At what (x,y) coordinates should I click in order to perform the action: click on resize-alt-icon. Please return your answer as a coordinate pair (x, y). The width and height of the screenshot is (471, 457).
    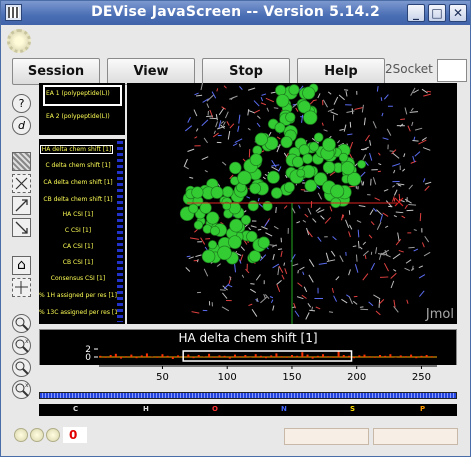
    Looking at the image, I should click on (21, 227).